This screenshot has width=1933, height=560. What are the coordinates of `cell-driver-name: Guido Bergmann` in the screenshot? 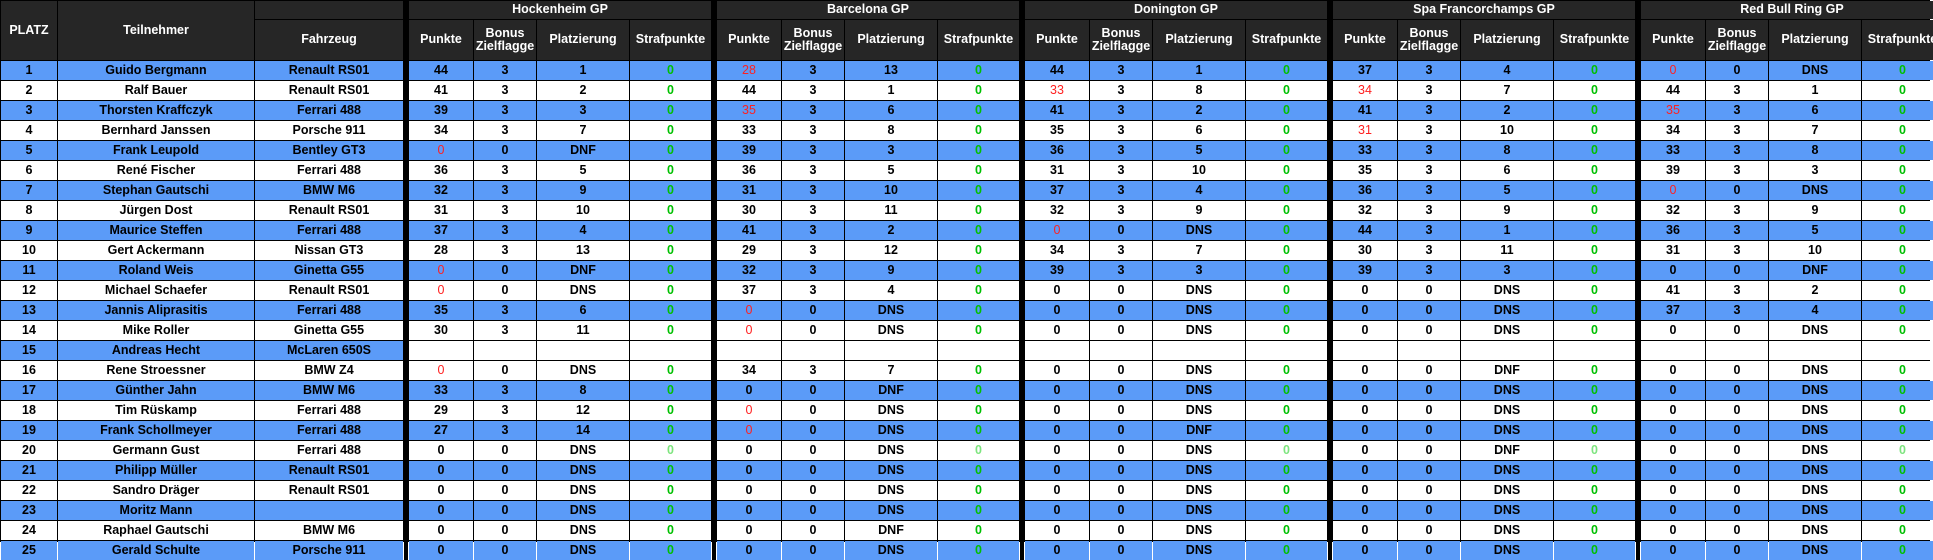 It's located at (156, 70).